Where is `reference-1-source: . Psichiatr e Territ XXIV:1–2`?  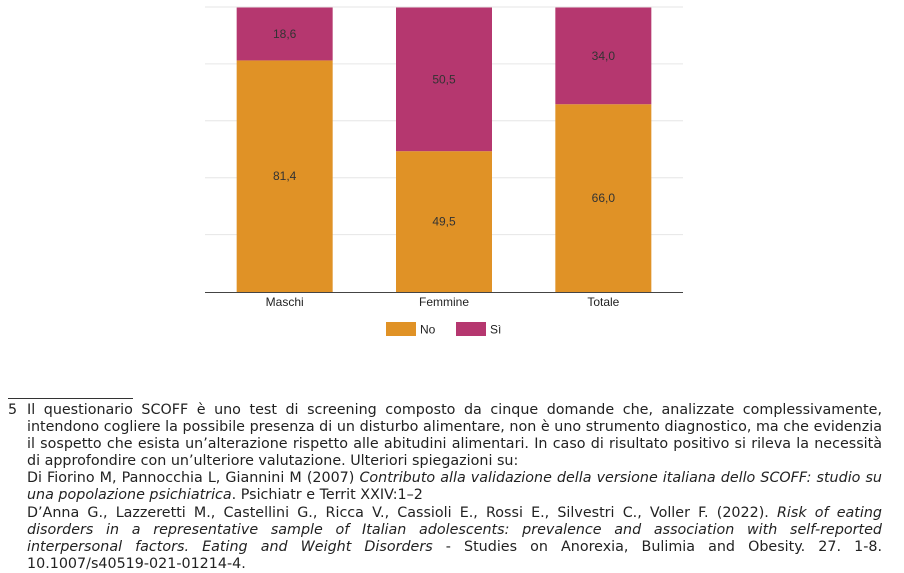 reference-1-source: . Psichiatr e Territ XXIV:1–2 is located at coordinates (327, 495).